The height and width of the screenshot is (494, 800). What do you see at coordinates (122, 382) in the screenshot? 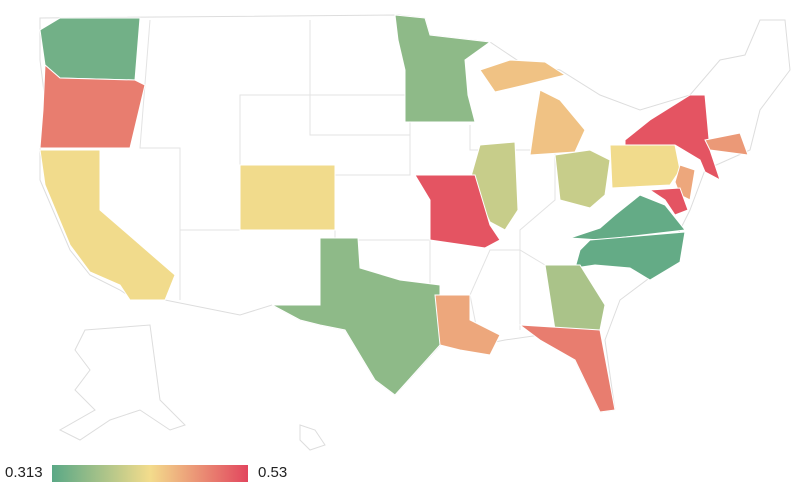
I see `alaska` at bounding box center [122, 382].